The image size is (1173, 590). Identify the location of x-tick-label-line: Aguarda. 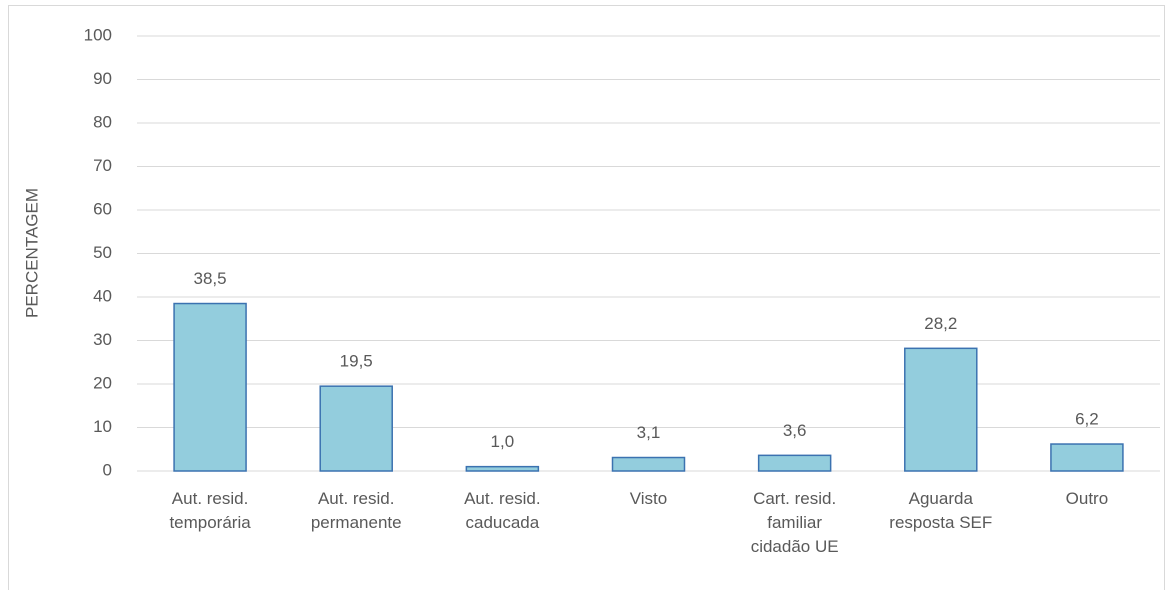
(941, 498).